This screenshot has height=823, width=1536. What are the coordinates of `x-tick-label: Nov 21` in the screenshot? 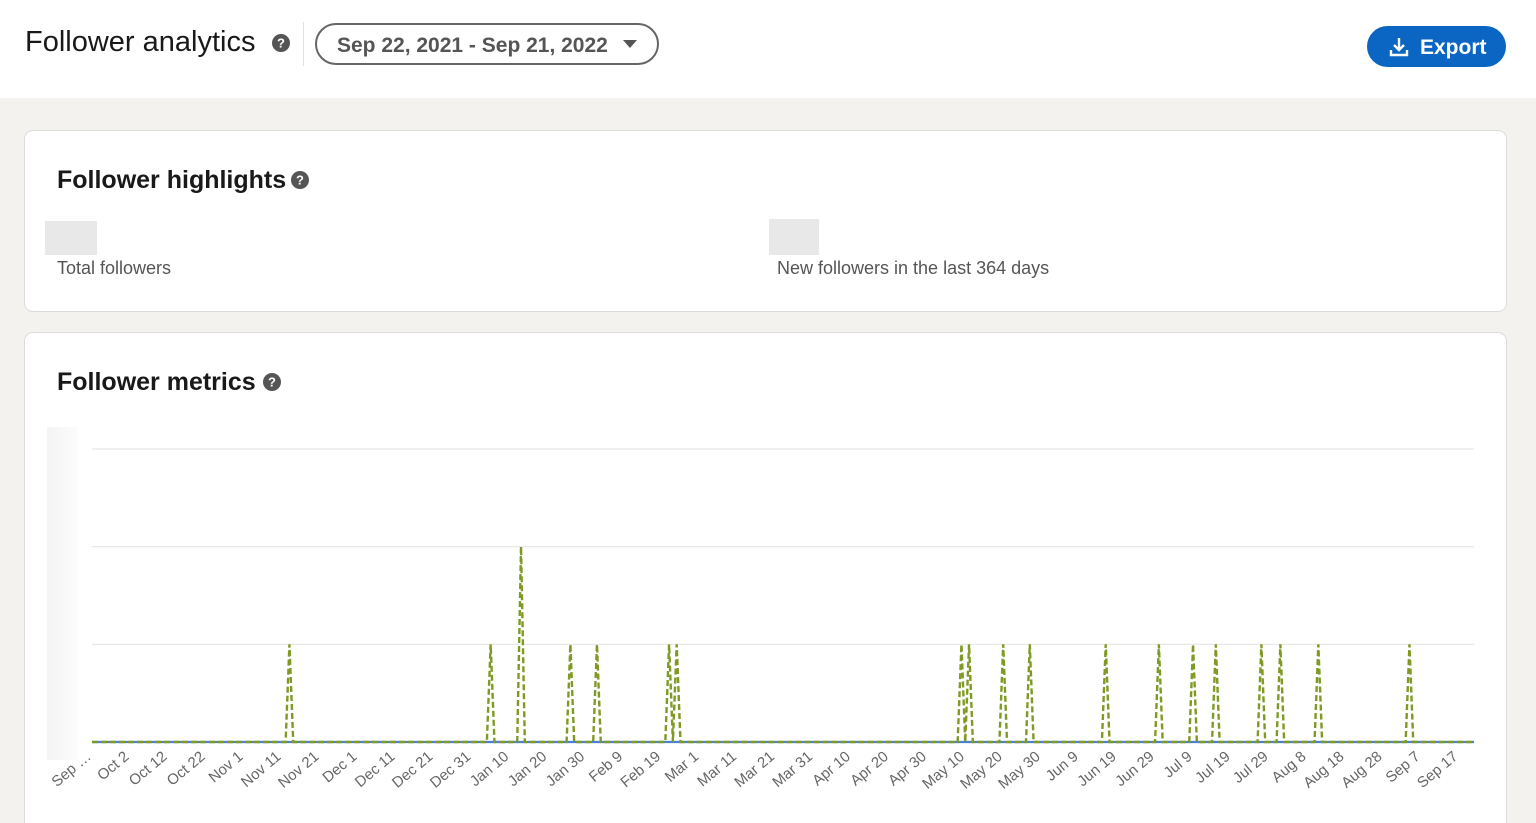 It's located at (298, 770).